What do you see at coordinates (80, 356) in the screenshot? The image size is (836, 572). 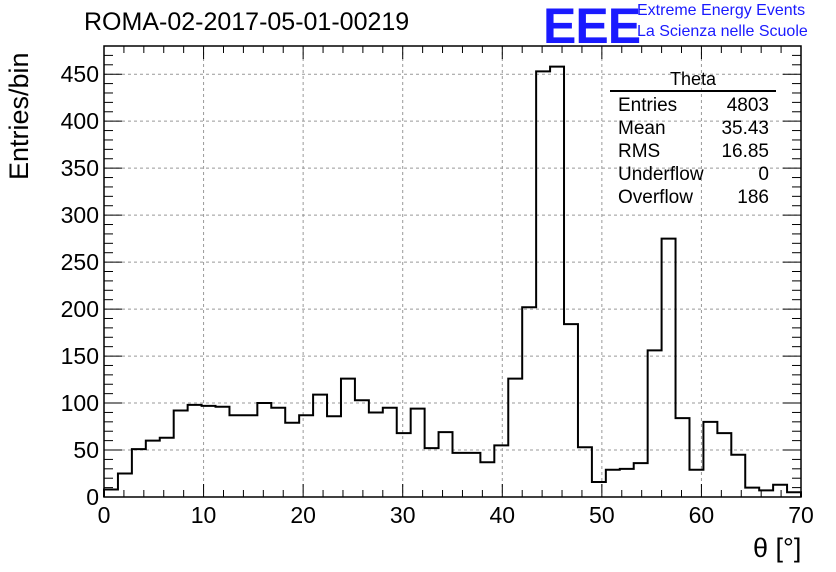 I see `y-tick-label: 150` at bounding box center [80, 356].